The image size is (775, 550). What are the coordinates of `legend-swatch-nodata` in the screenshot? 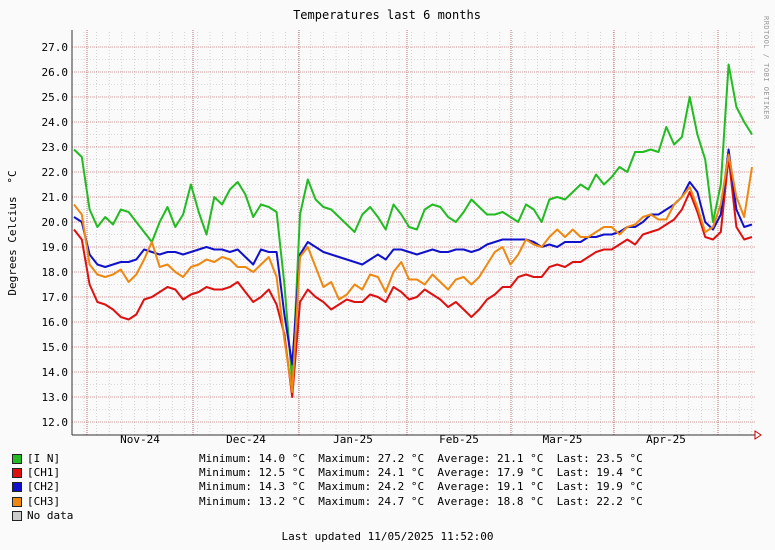 It's located at (17, 515).